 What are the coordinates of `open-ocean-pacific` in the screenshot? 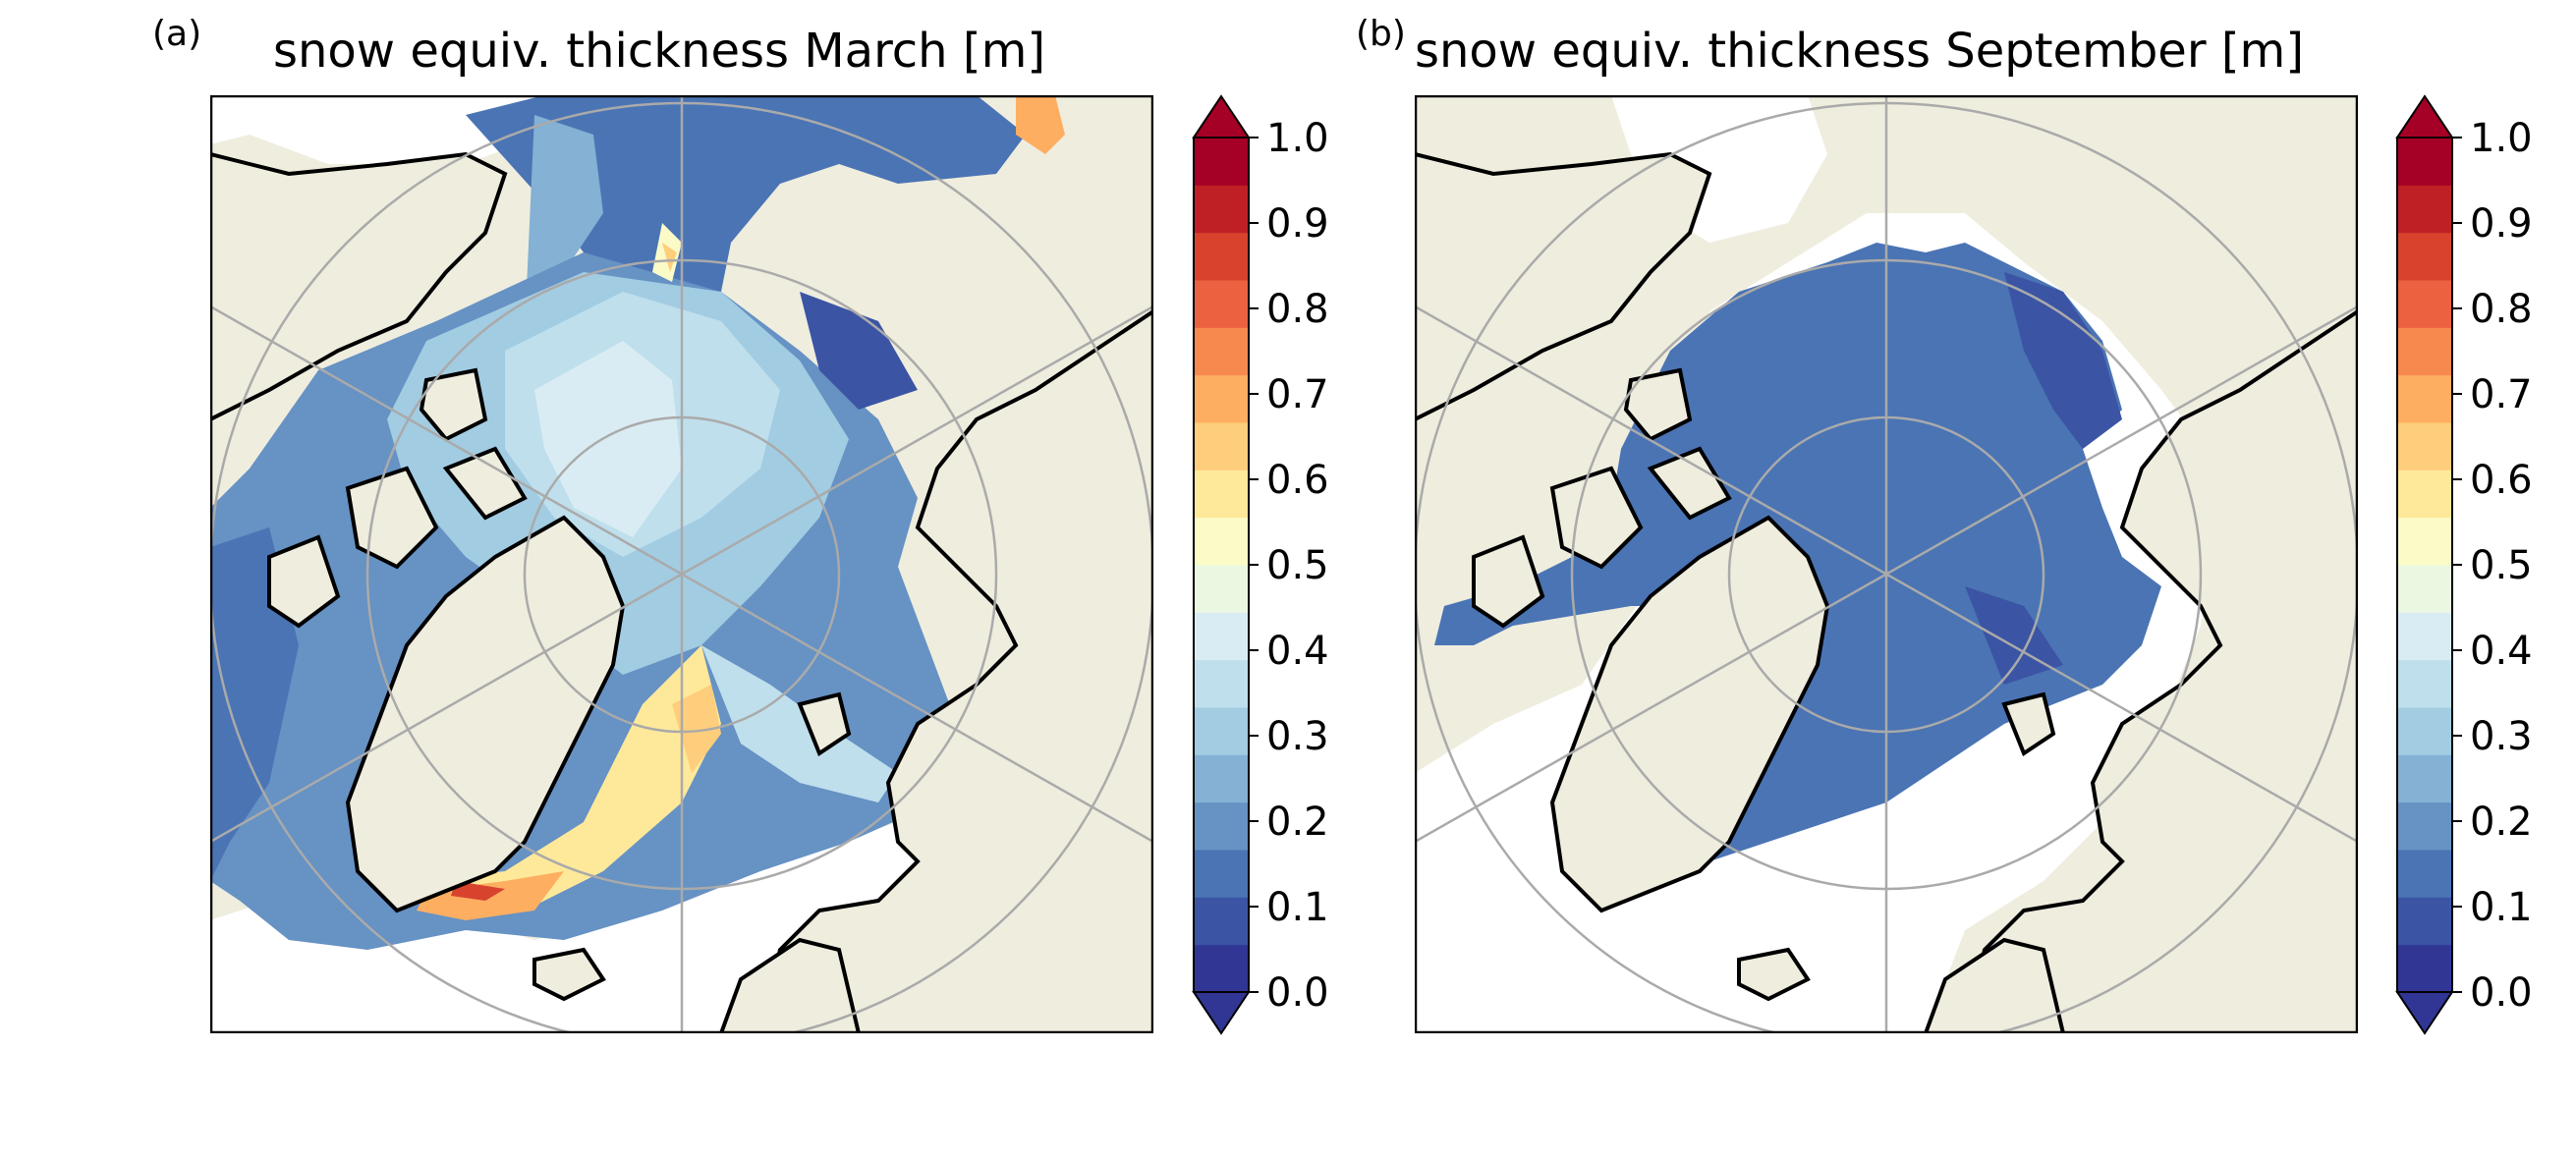 It's located at (377, 129).